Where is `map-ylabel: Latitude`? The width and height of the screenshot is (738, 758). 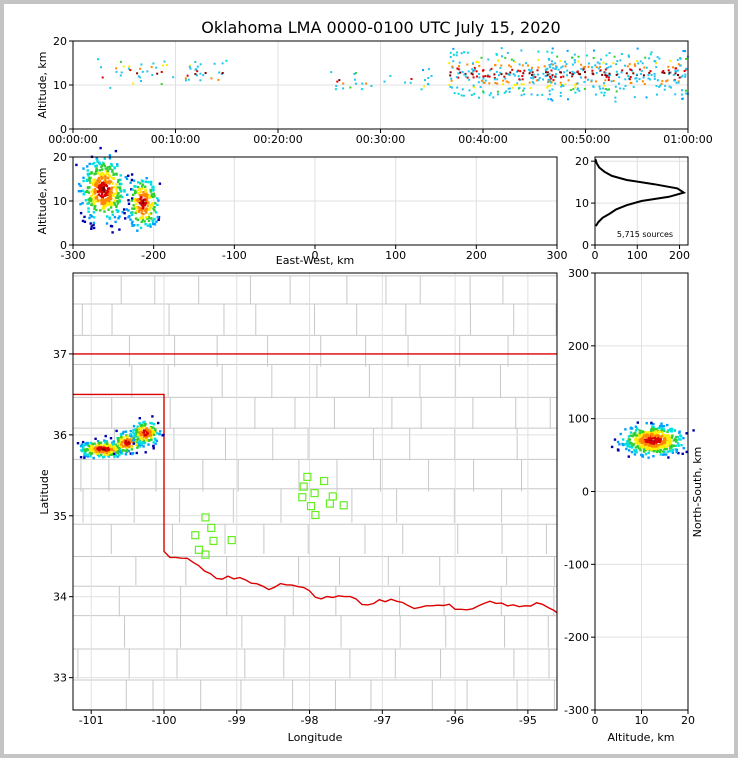 map-ylabel: Latitude is located at coordinates (44, 492).